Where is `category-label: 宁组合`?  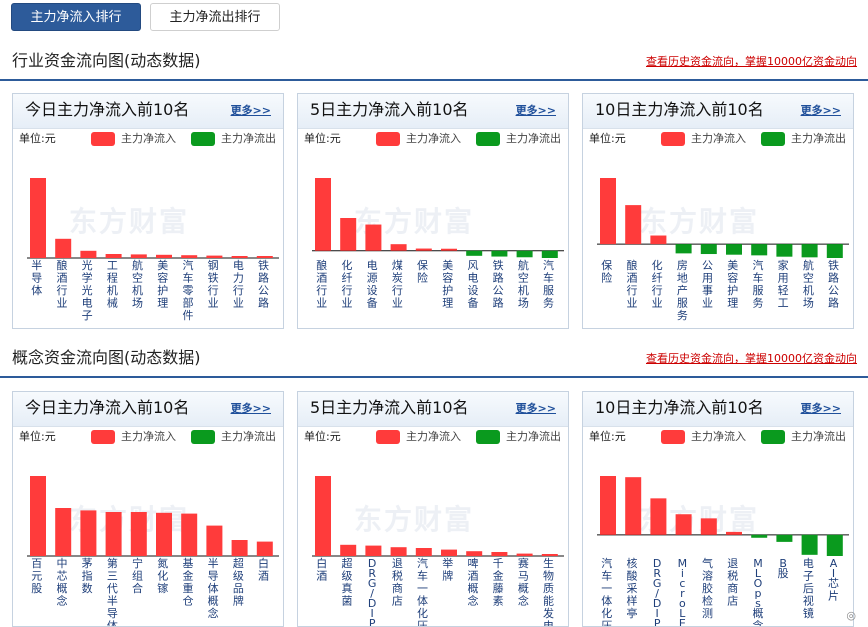
category-label: 宁组合 is located at coordinates (138, 575).